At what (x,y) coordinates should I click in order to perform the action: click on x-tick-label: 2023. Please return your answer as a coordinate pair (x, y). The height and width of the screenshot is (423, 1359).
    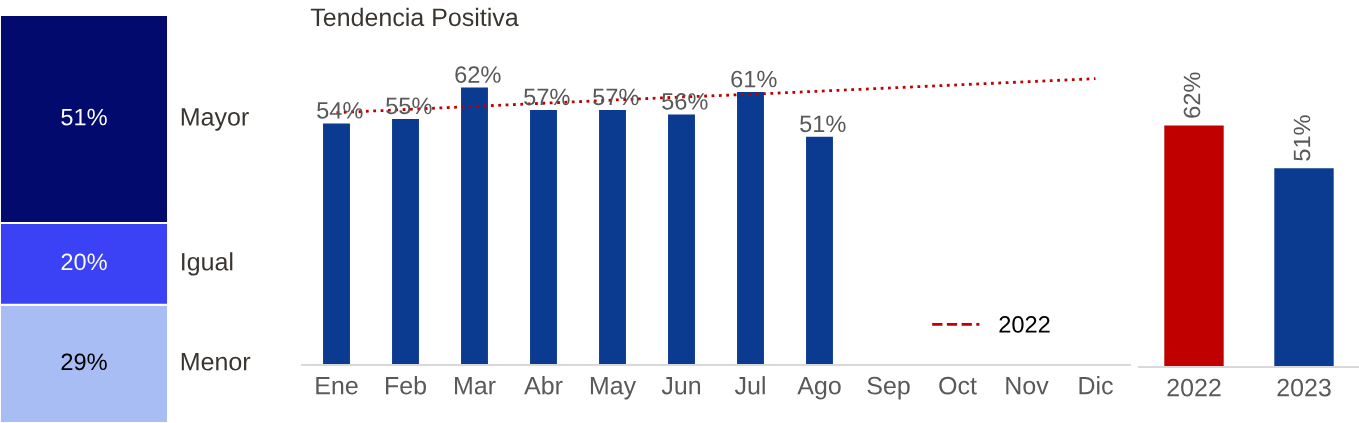
    Looking at the image, I should click on (1304, 387).